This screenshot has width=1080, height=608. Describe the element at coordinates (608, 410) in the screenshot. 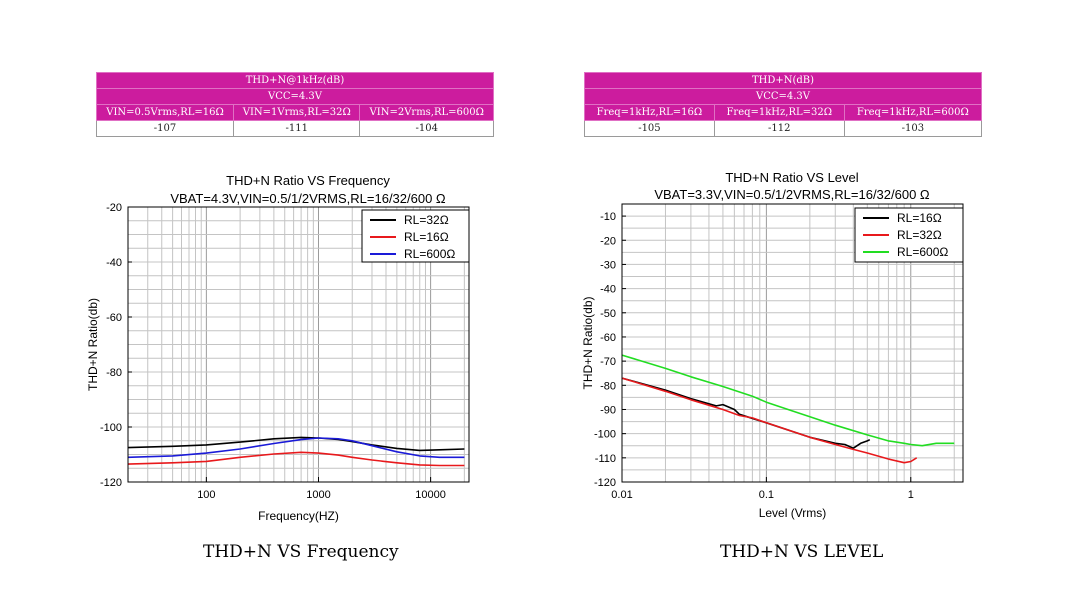

I see `y-tick-label: -90` at that location.